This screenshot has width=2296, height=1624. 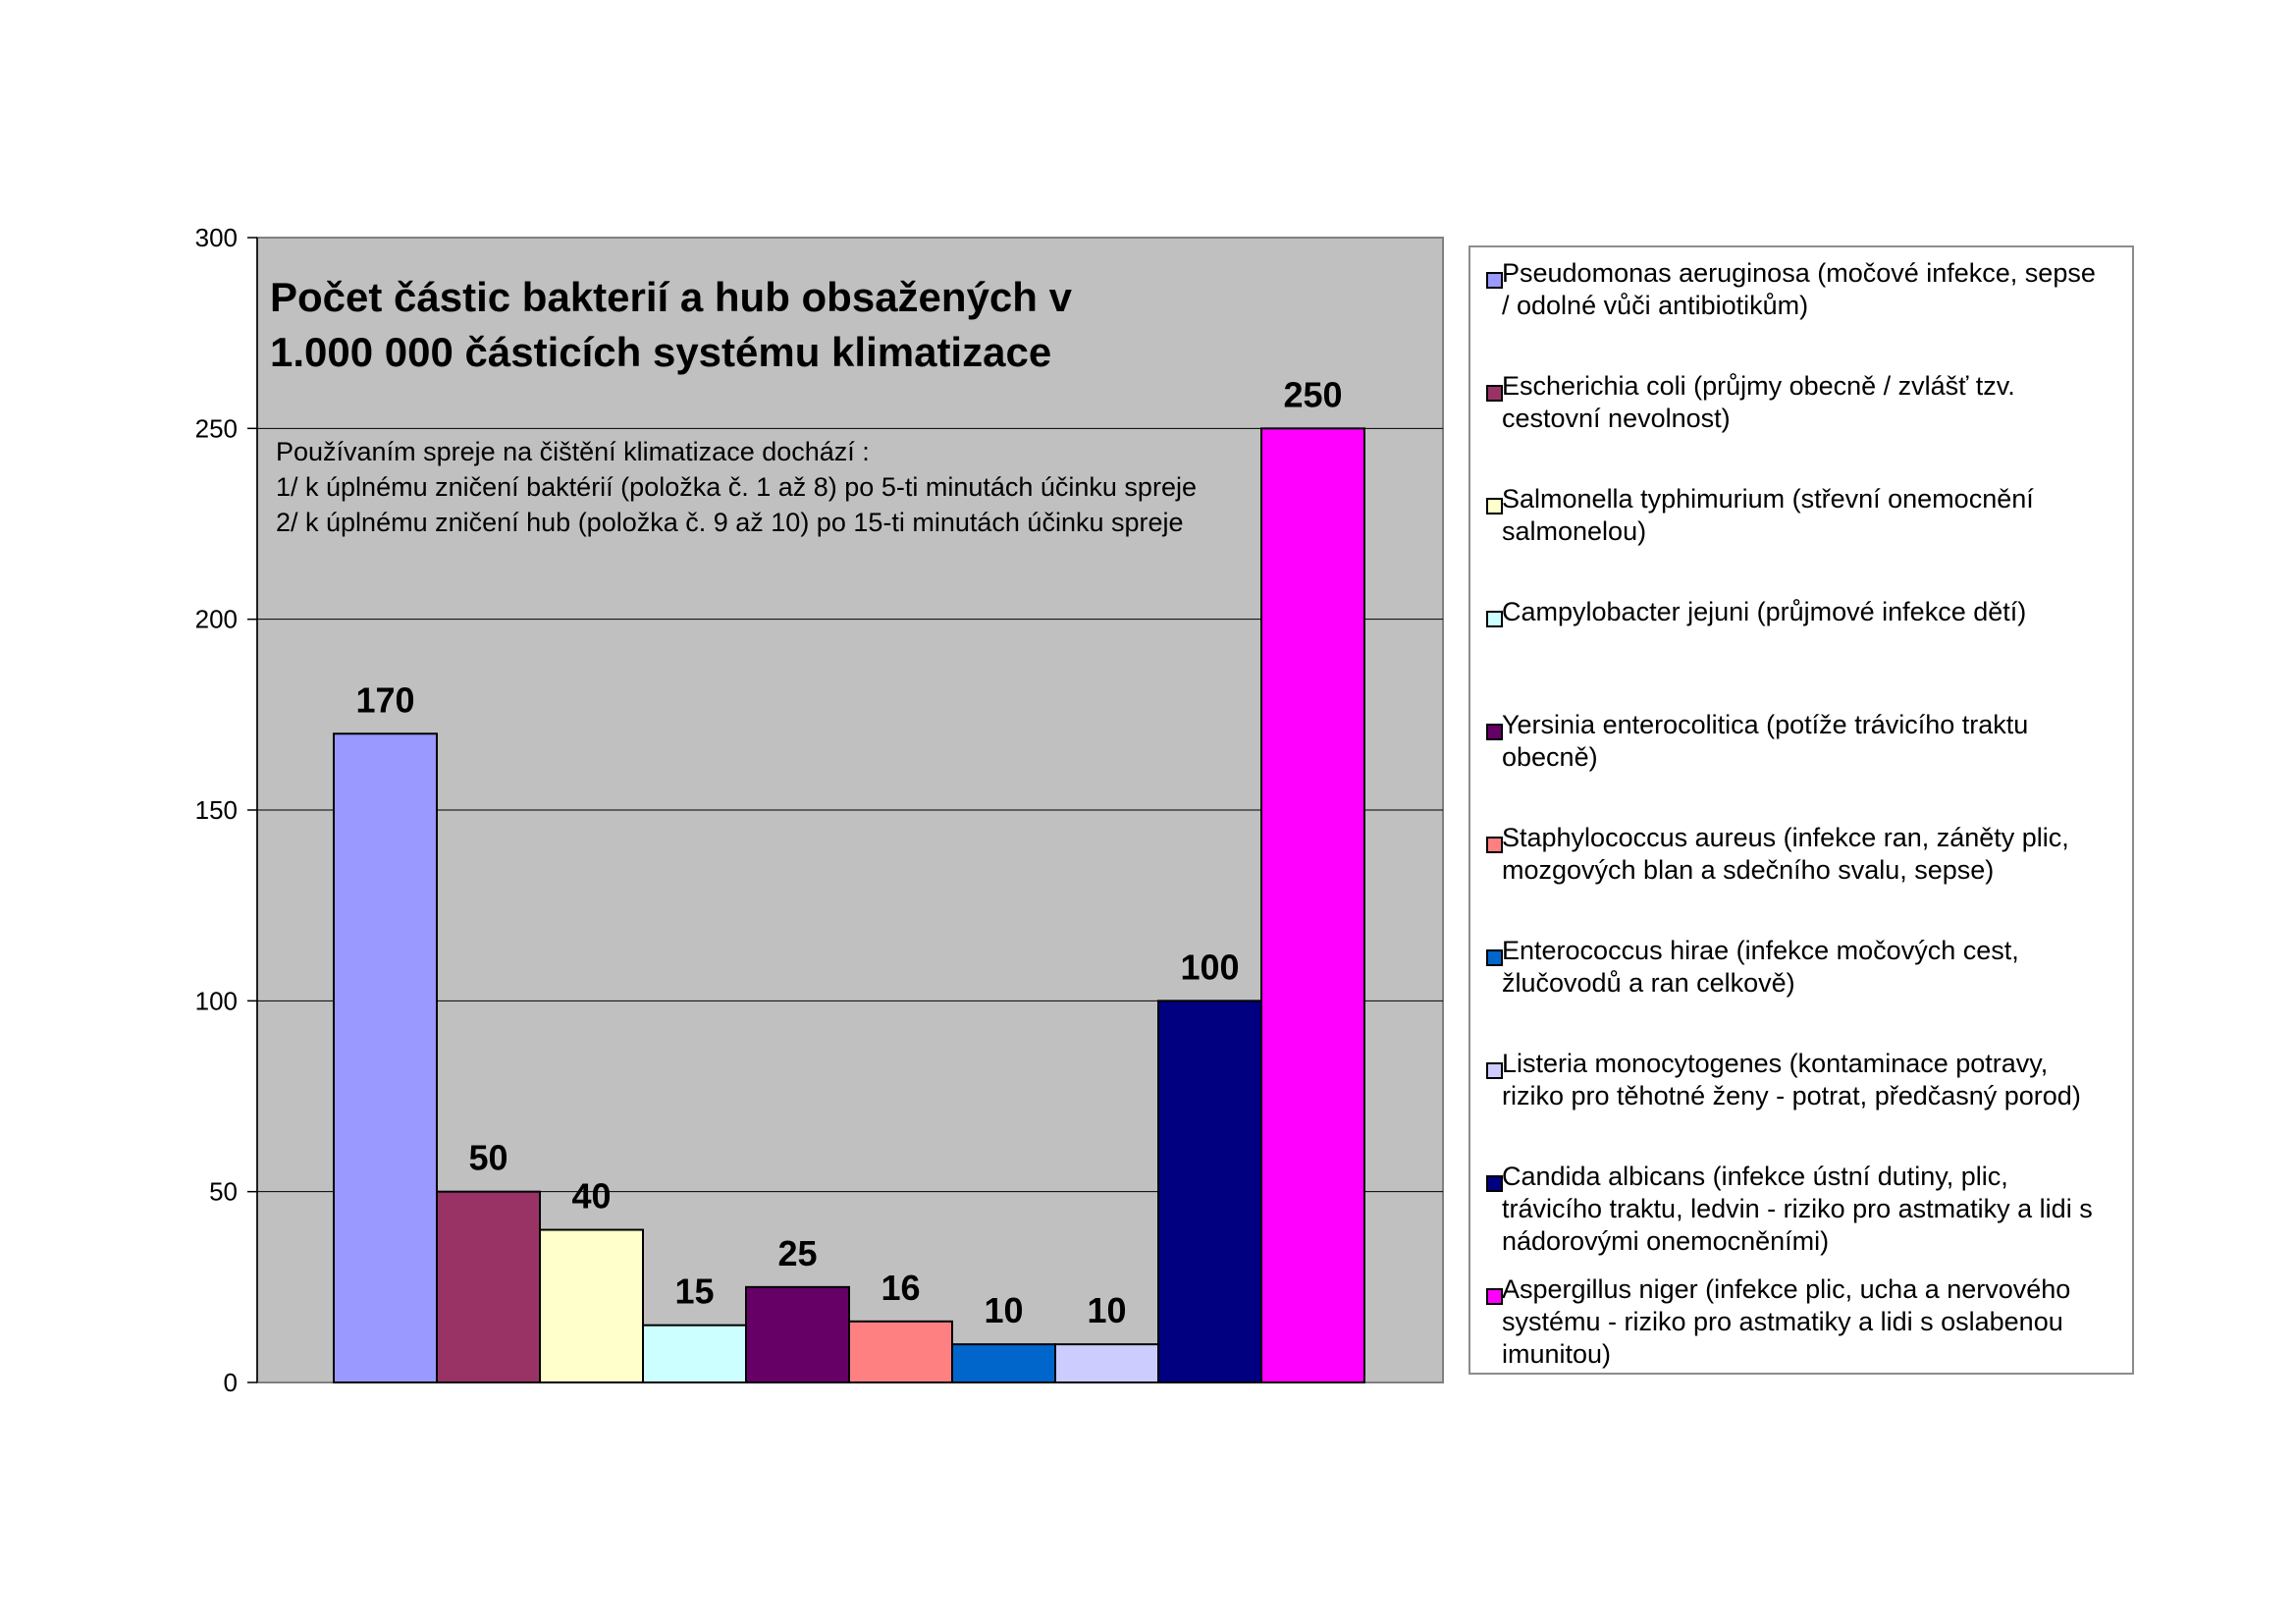 What do you see at coordinates (661, 352) in the screenshot?
I see `title-line-2: 1.000 000 částicích systému klimatizace` at bounding box center [661, 352].